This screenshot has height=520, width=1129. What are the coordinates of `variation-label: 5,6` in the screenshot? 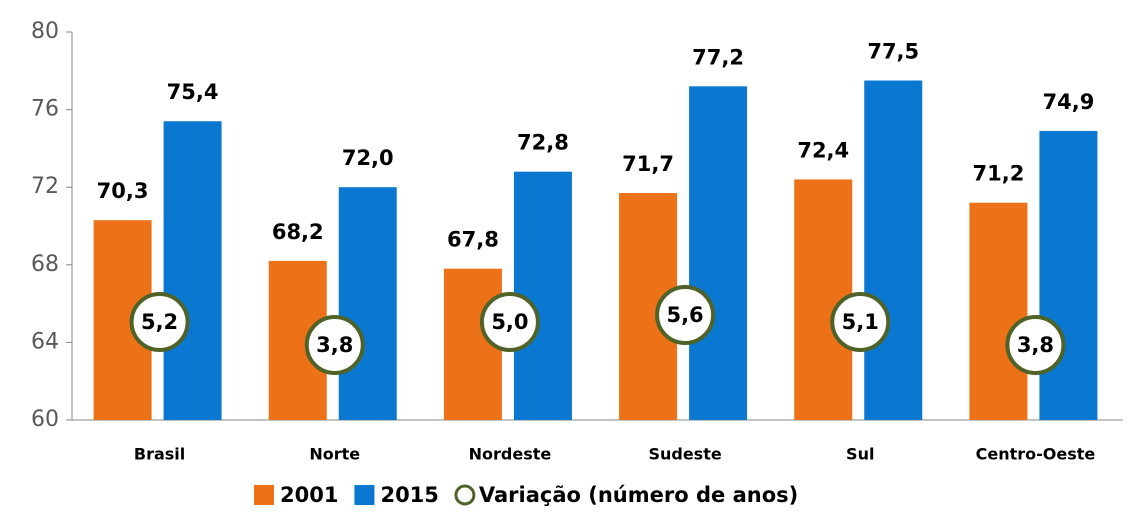 It's located at (684, 315).